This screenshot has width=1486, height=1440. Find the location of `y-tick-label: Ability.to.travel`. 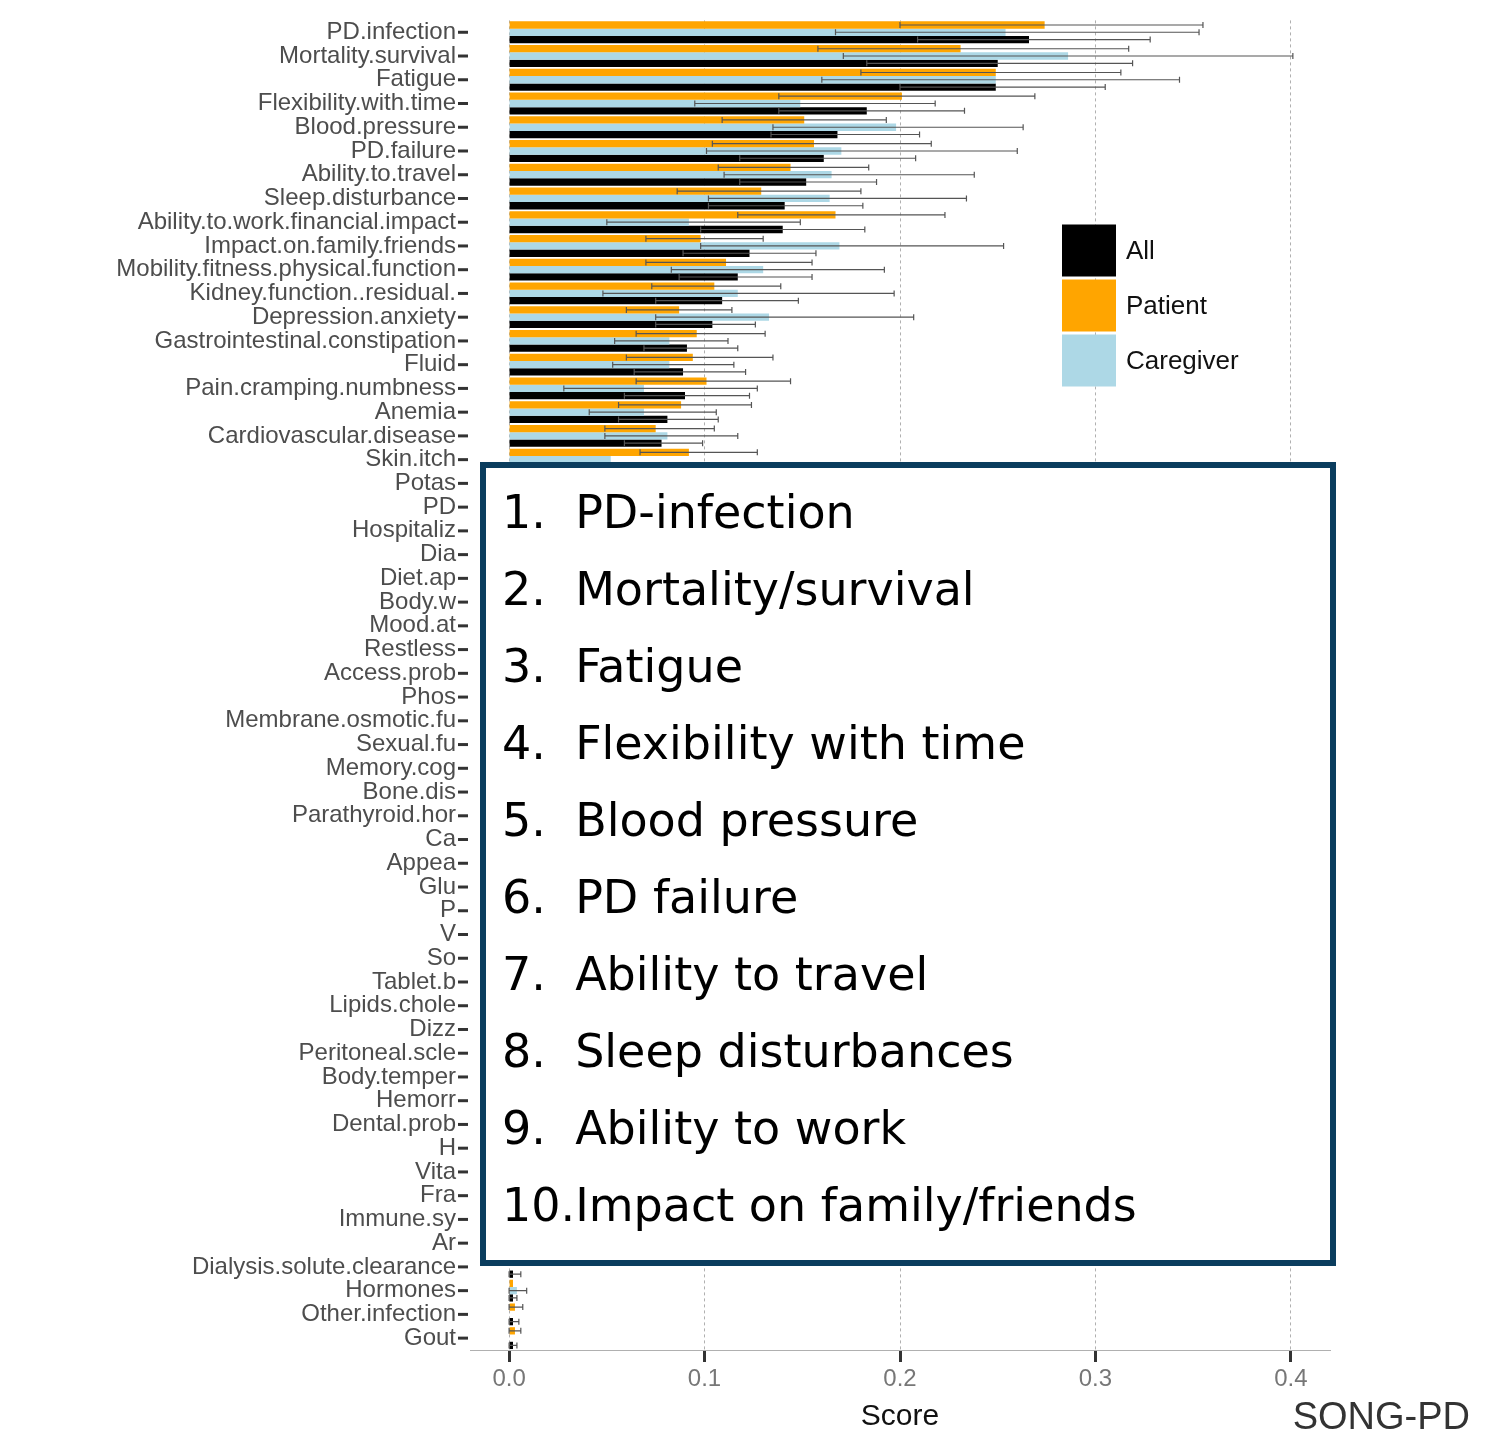

y-tick-label: Ability.to.travel is located at coordinates (378, 173).